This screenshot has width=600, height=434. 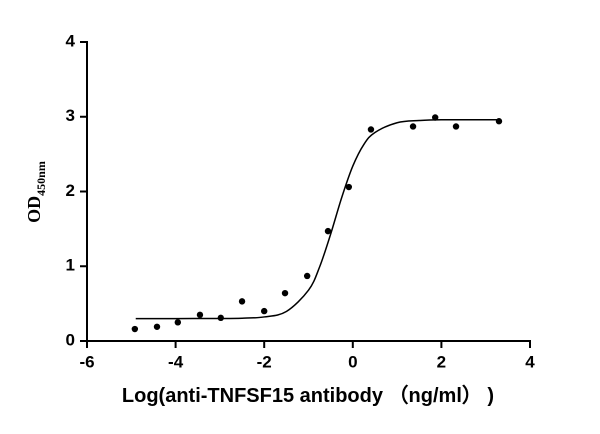 What do you see at coordinates (86, 361) in the screenshot?
I see `x-tick-label: -6` at bounding box center [86, 361].